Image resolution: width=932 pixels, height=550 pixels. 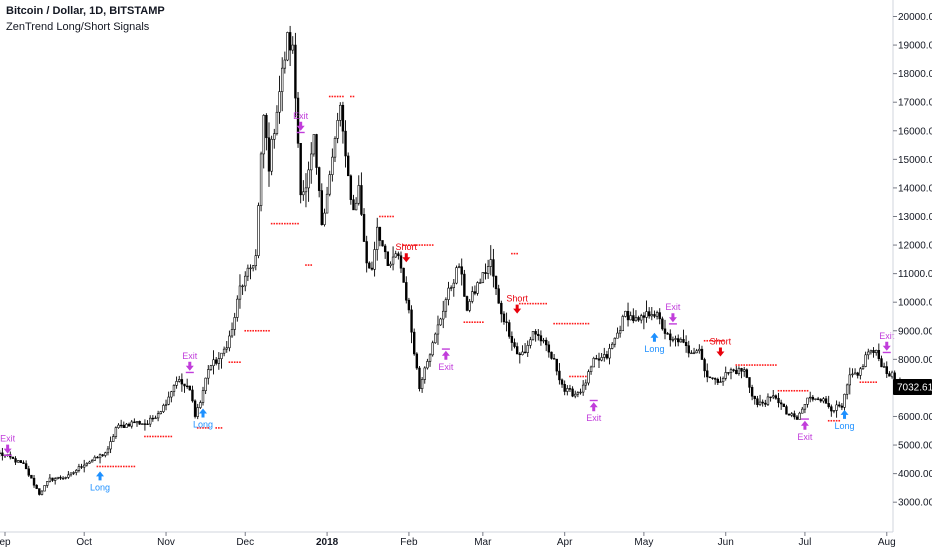 I want to click on time-tick-label: Nov, so click(x=166, y=542).